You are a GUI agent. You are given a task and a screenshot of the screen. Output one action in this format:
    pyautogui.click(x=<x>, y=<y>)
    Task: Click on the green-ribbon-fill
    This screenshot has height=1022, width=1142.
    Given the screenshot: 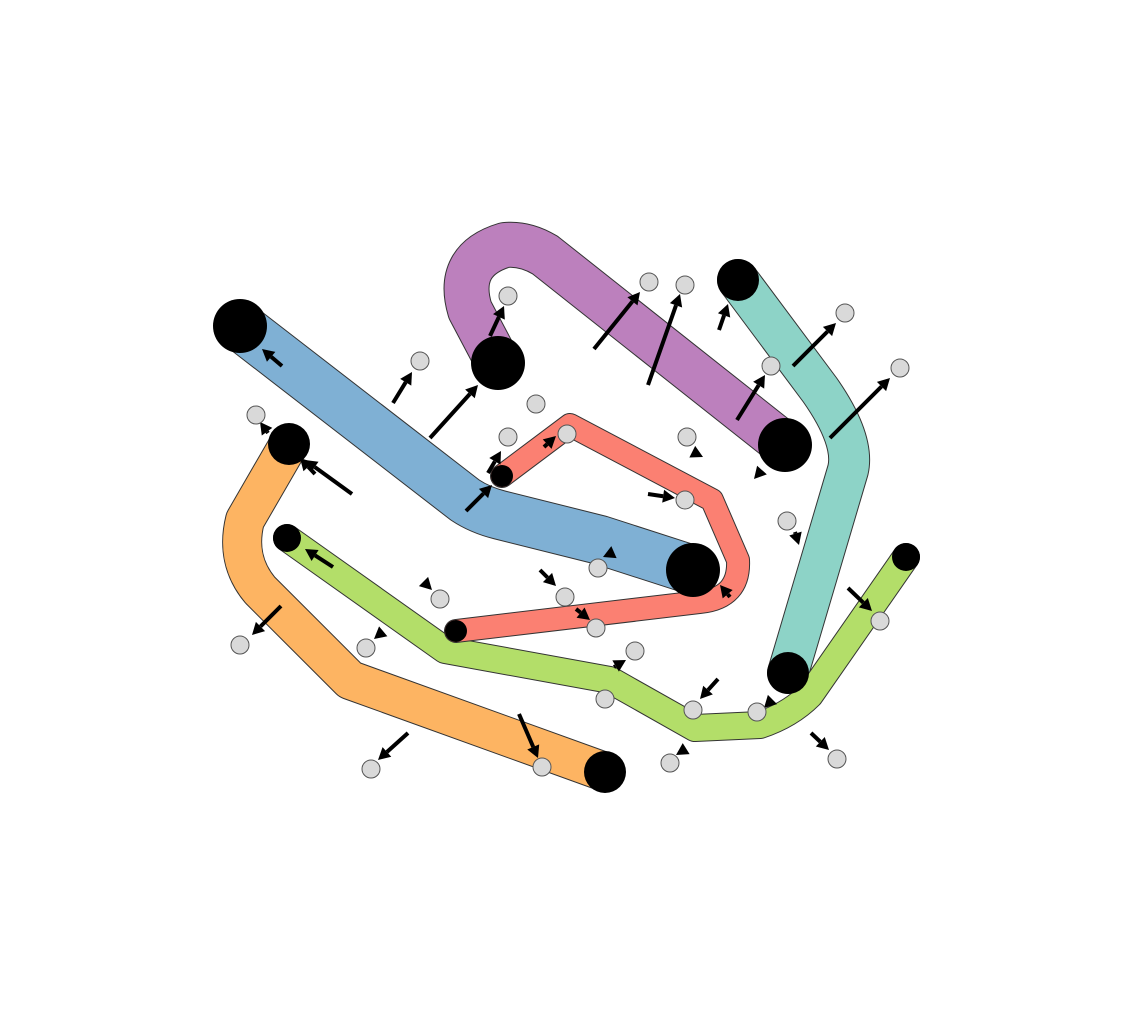 What is the action you would take?
    pyautogui.click(x=596, y=633)
    